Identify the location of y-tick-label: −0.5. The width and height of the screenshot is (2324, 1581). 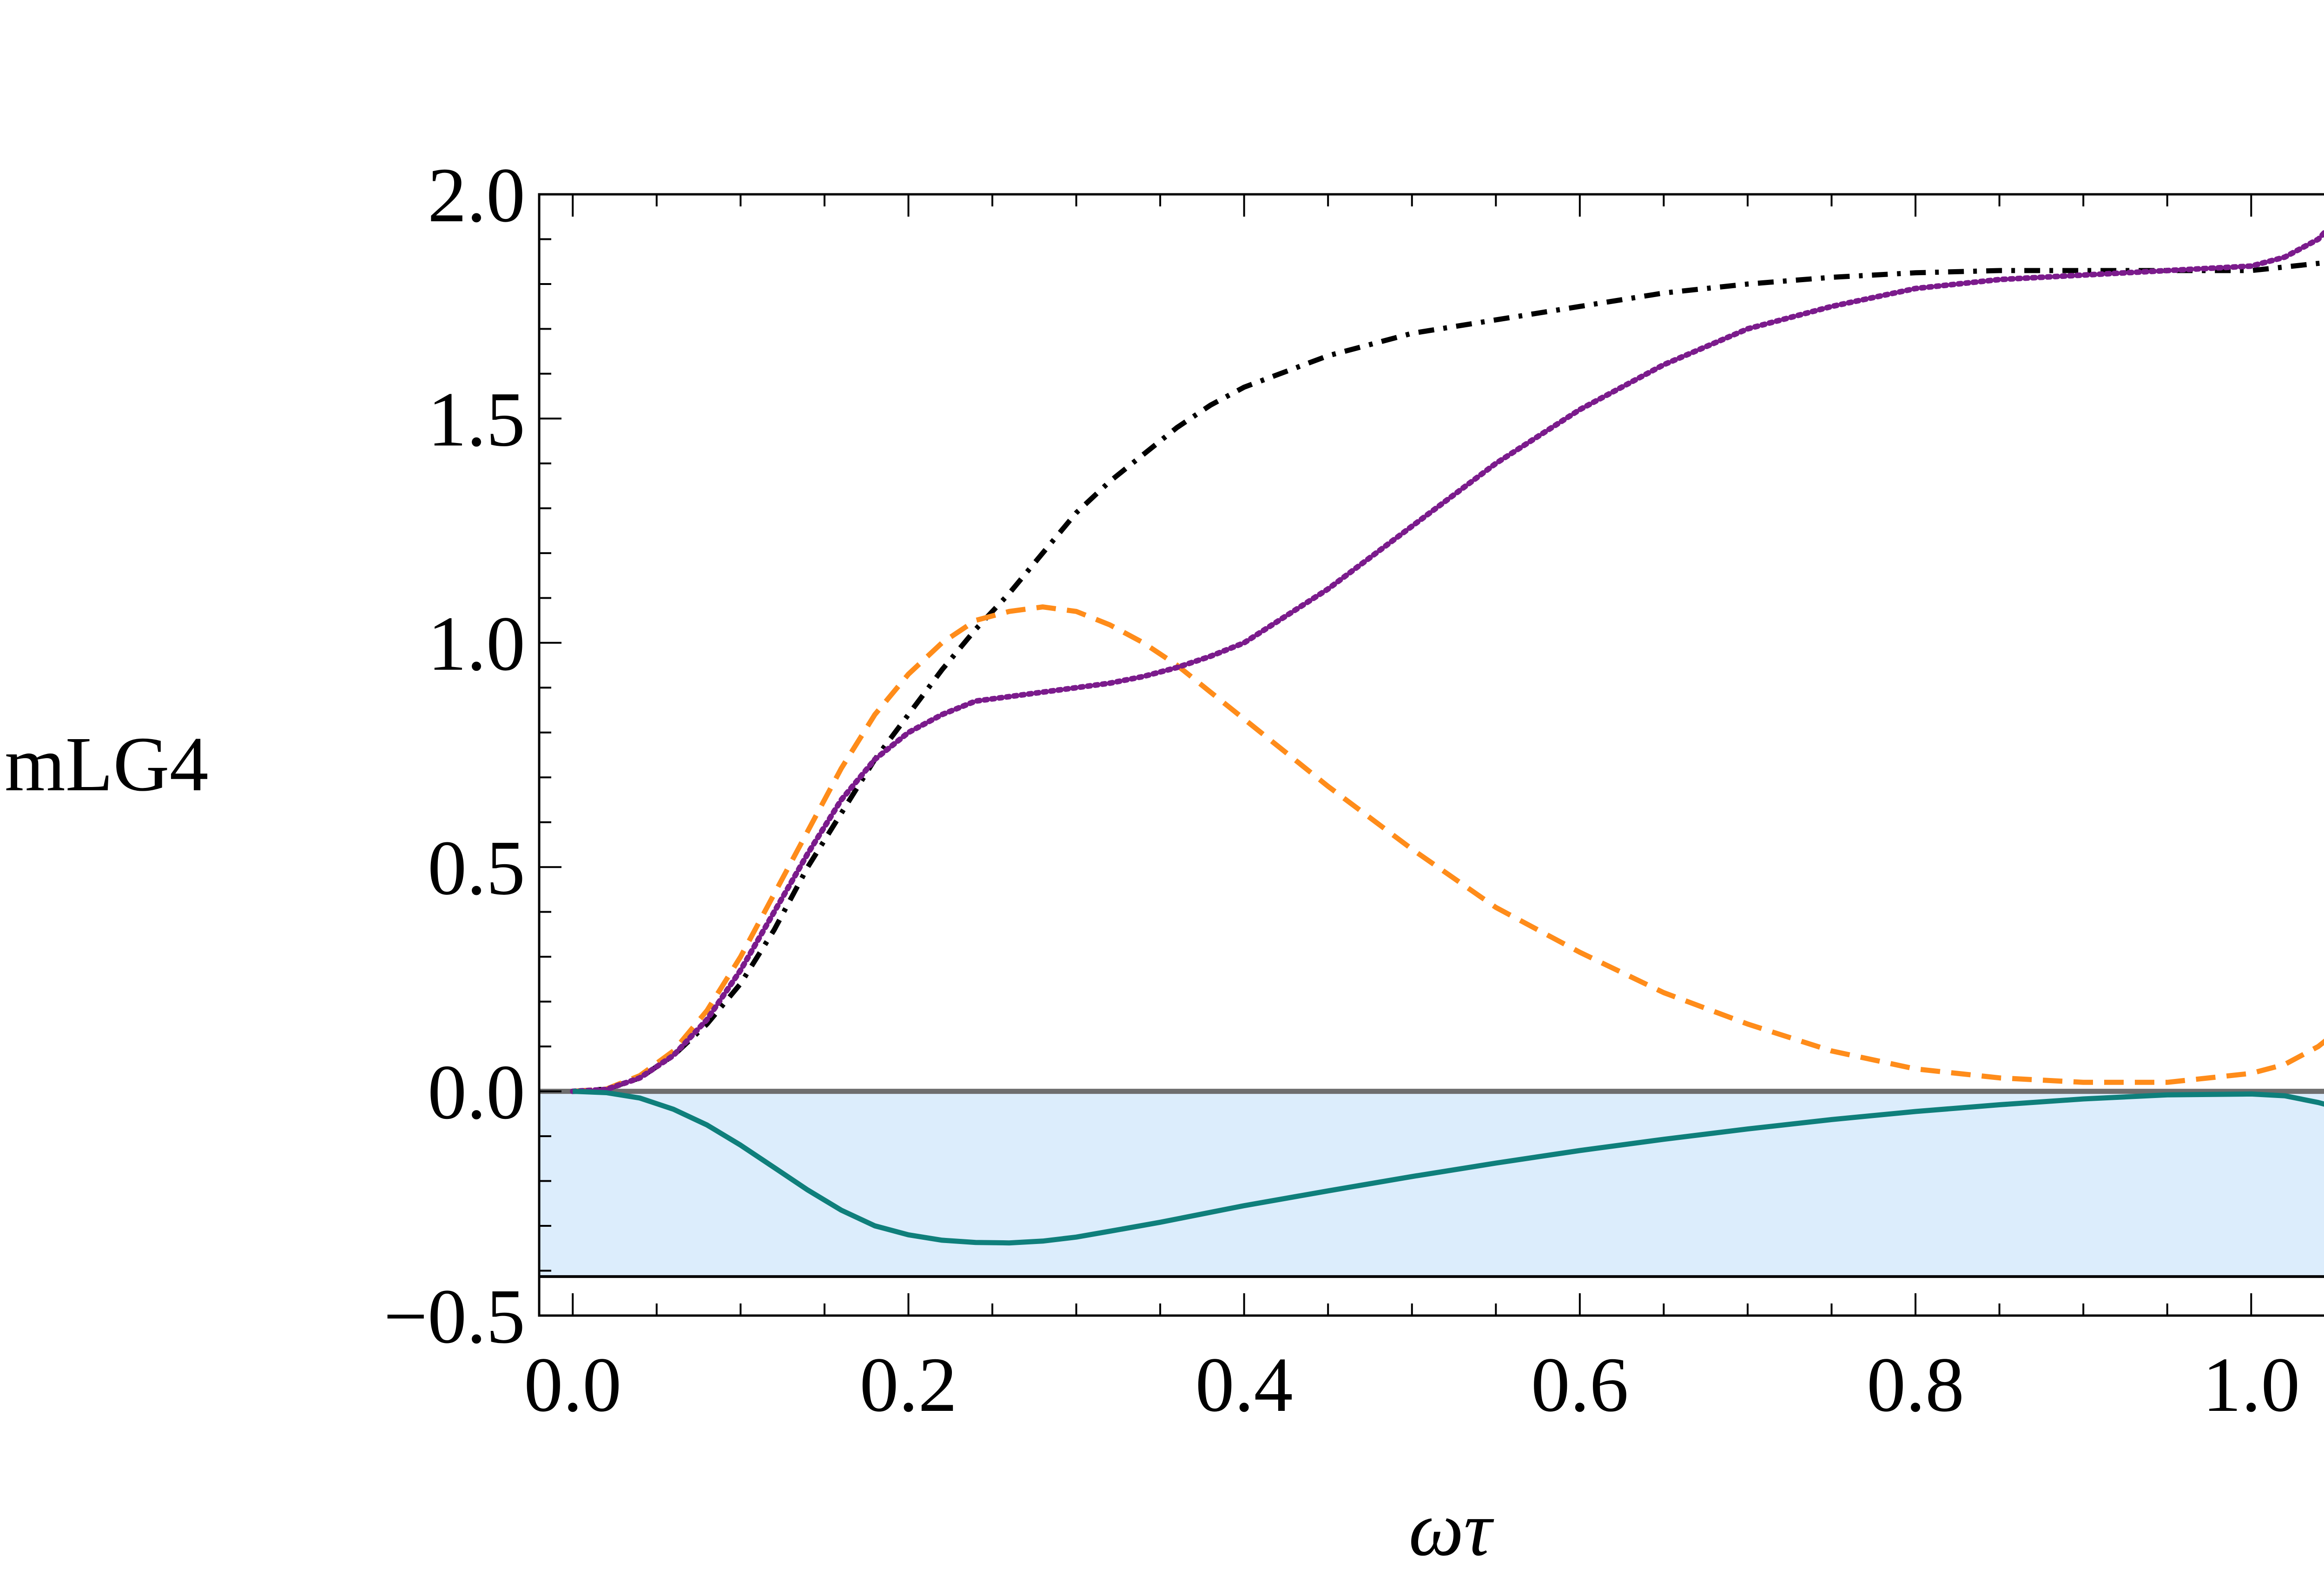
(454, 1317).